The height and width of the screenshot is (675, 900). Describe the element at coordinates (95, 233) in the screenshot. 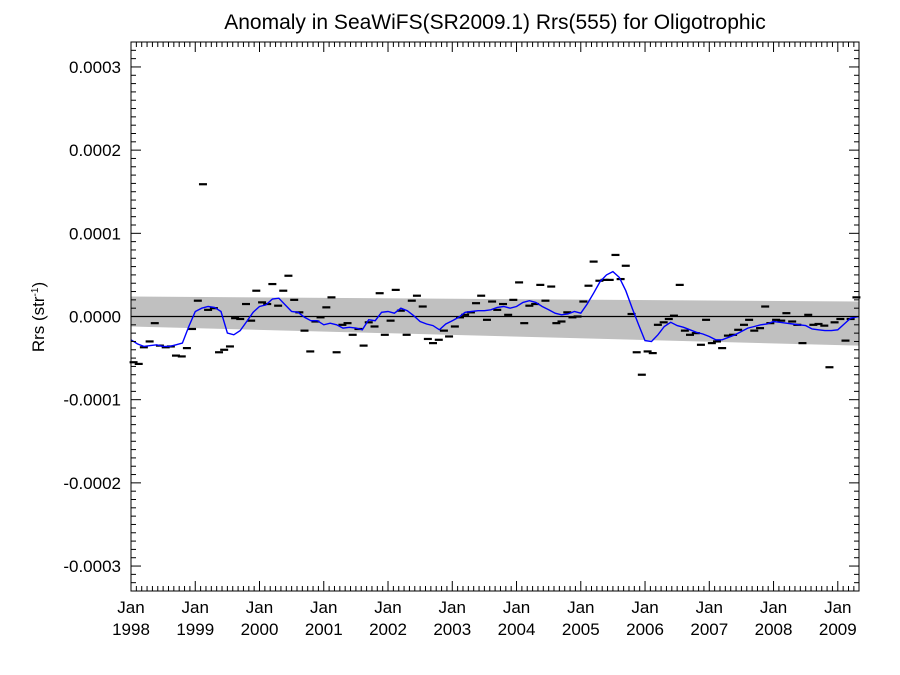

I see `y-tick-label: 0.0001` at that location.